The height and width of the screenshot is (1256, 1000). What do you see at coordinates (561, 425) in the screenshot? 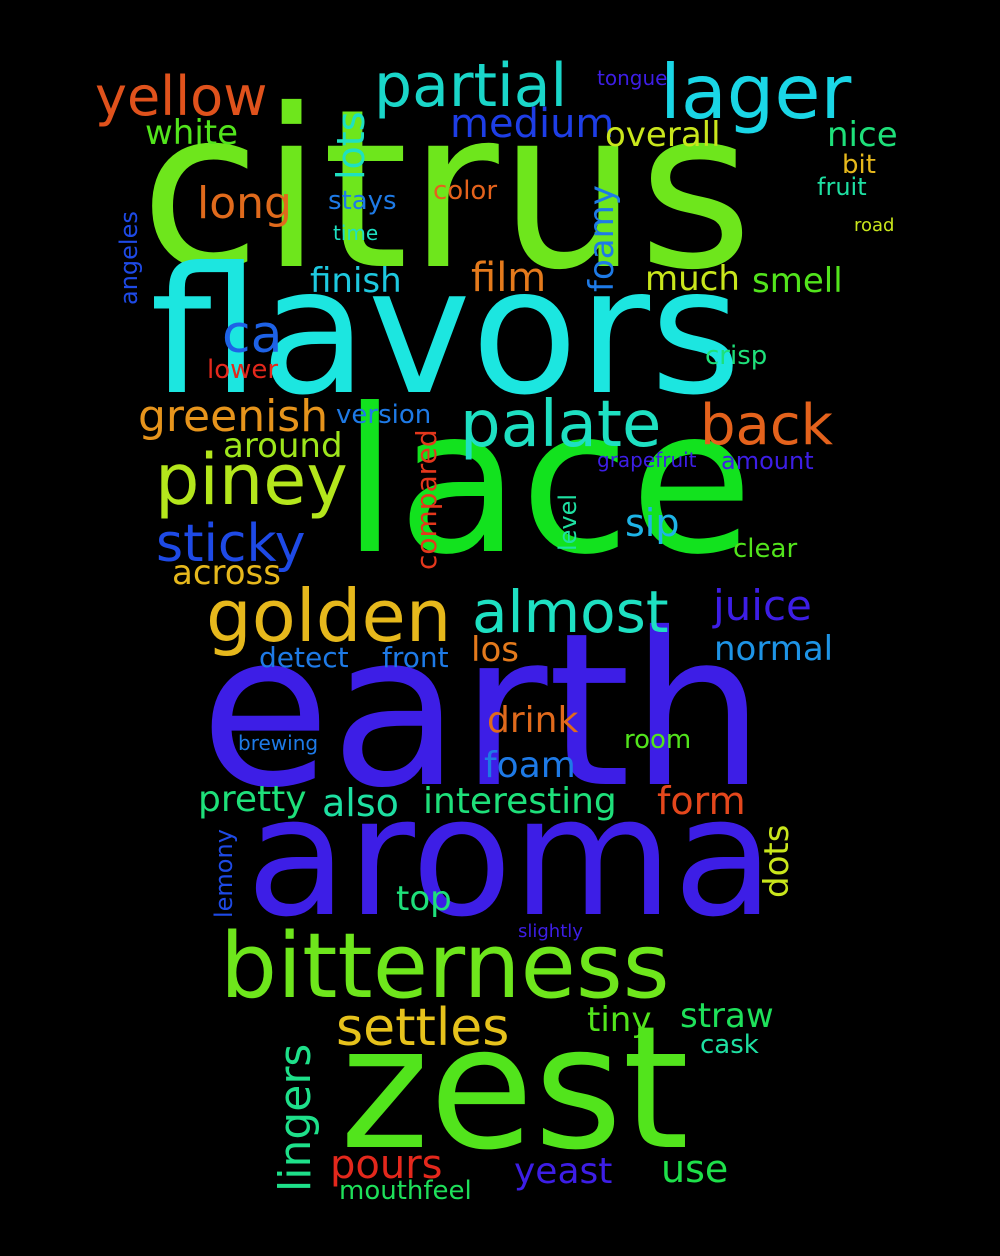
I see `word-palate: palate` at bounding box center [561, 425].